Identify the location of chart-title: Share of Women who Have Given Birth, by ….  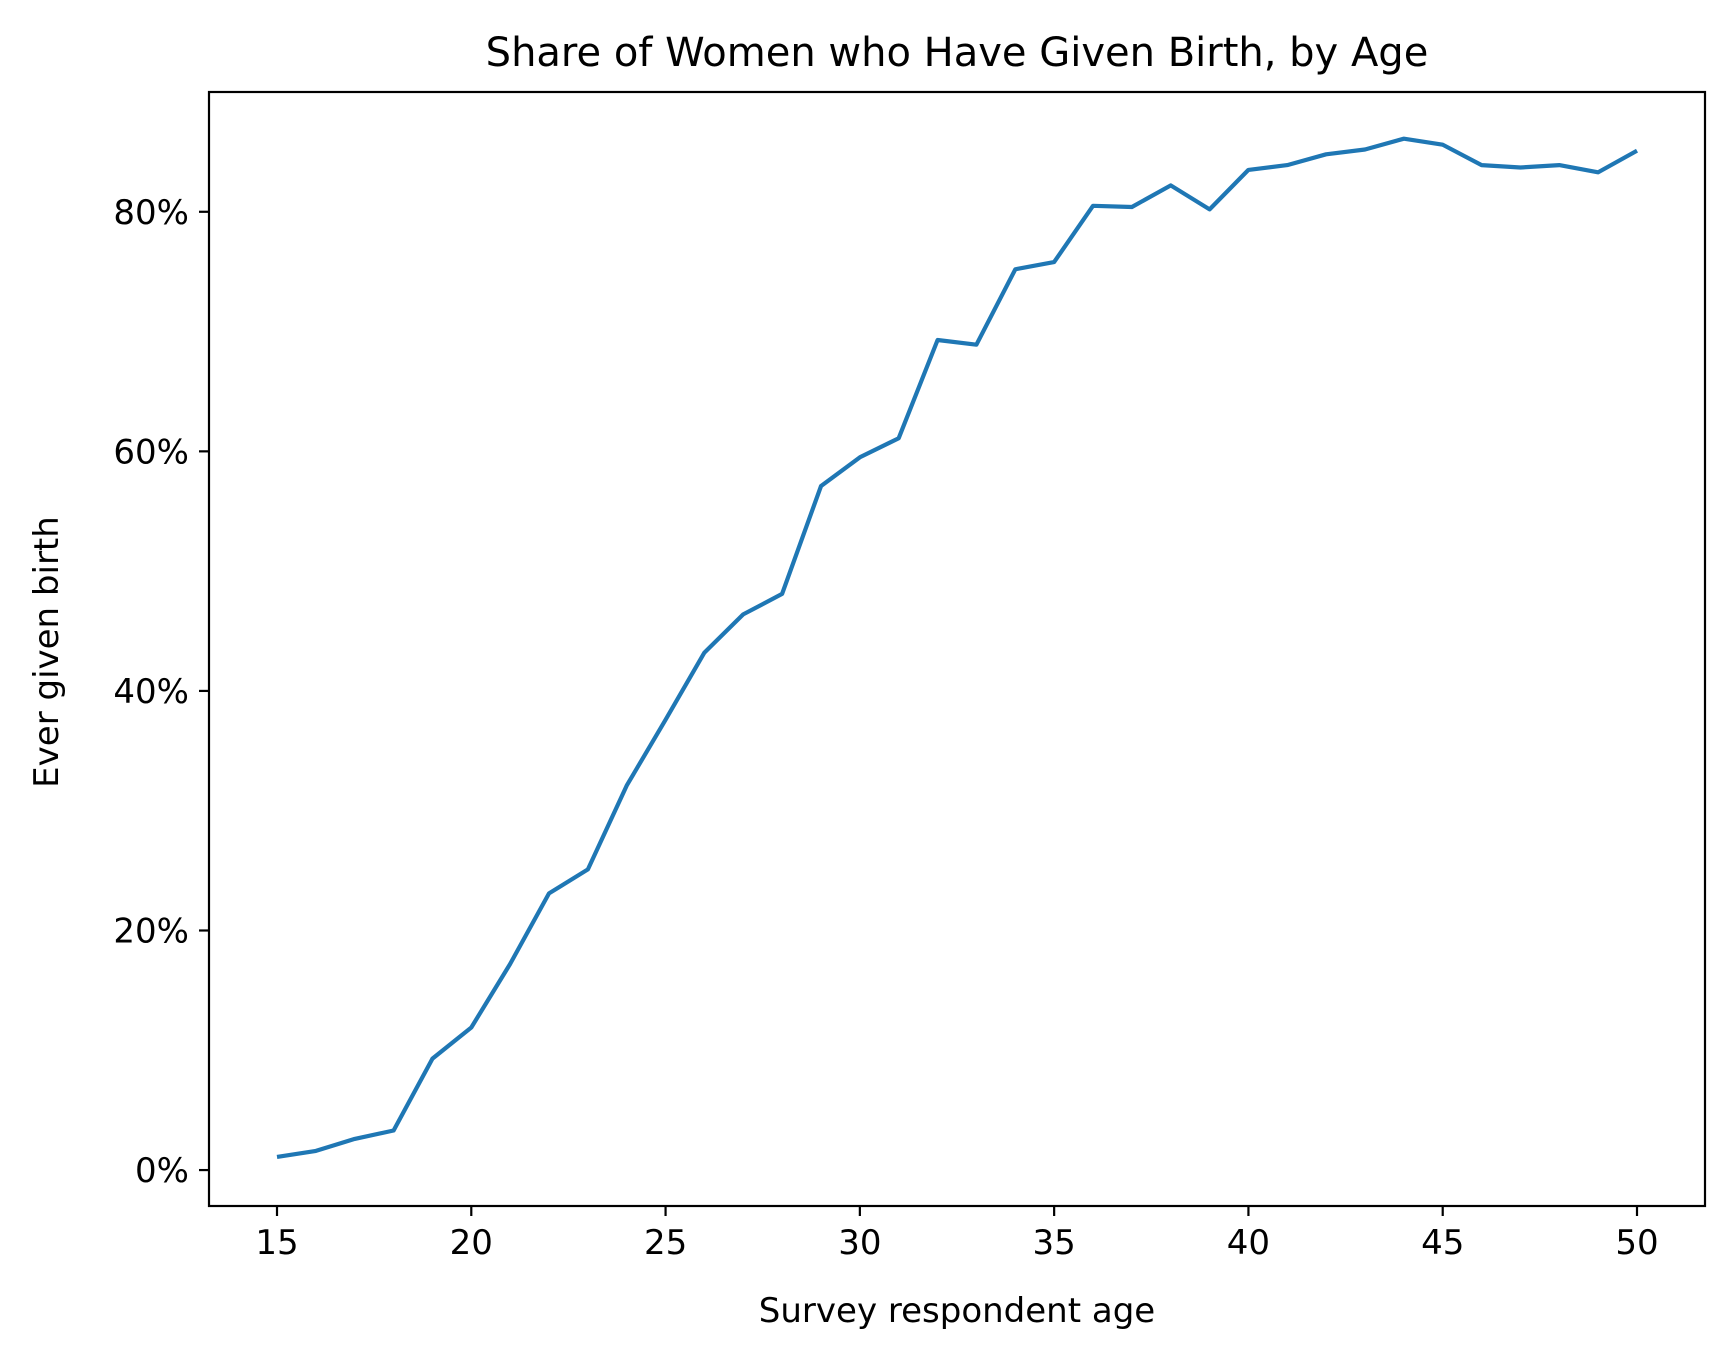
(957, 53).